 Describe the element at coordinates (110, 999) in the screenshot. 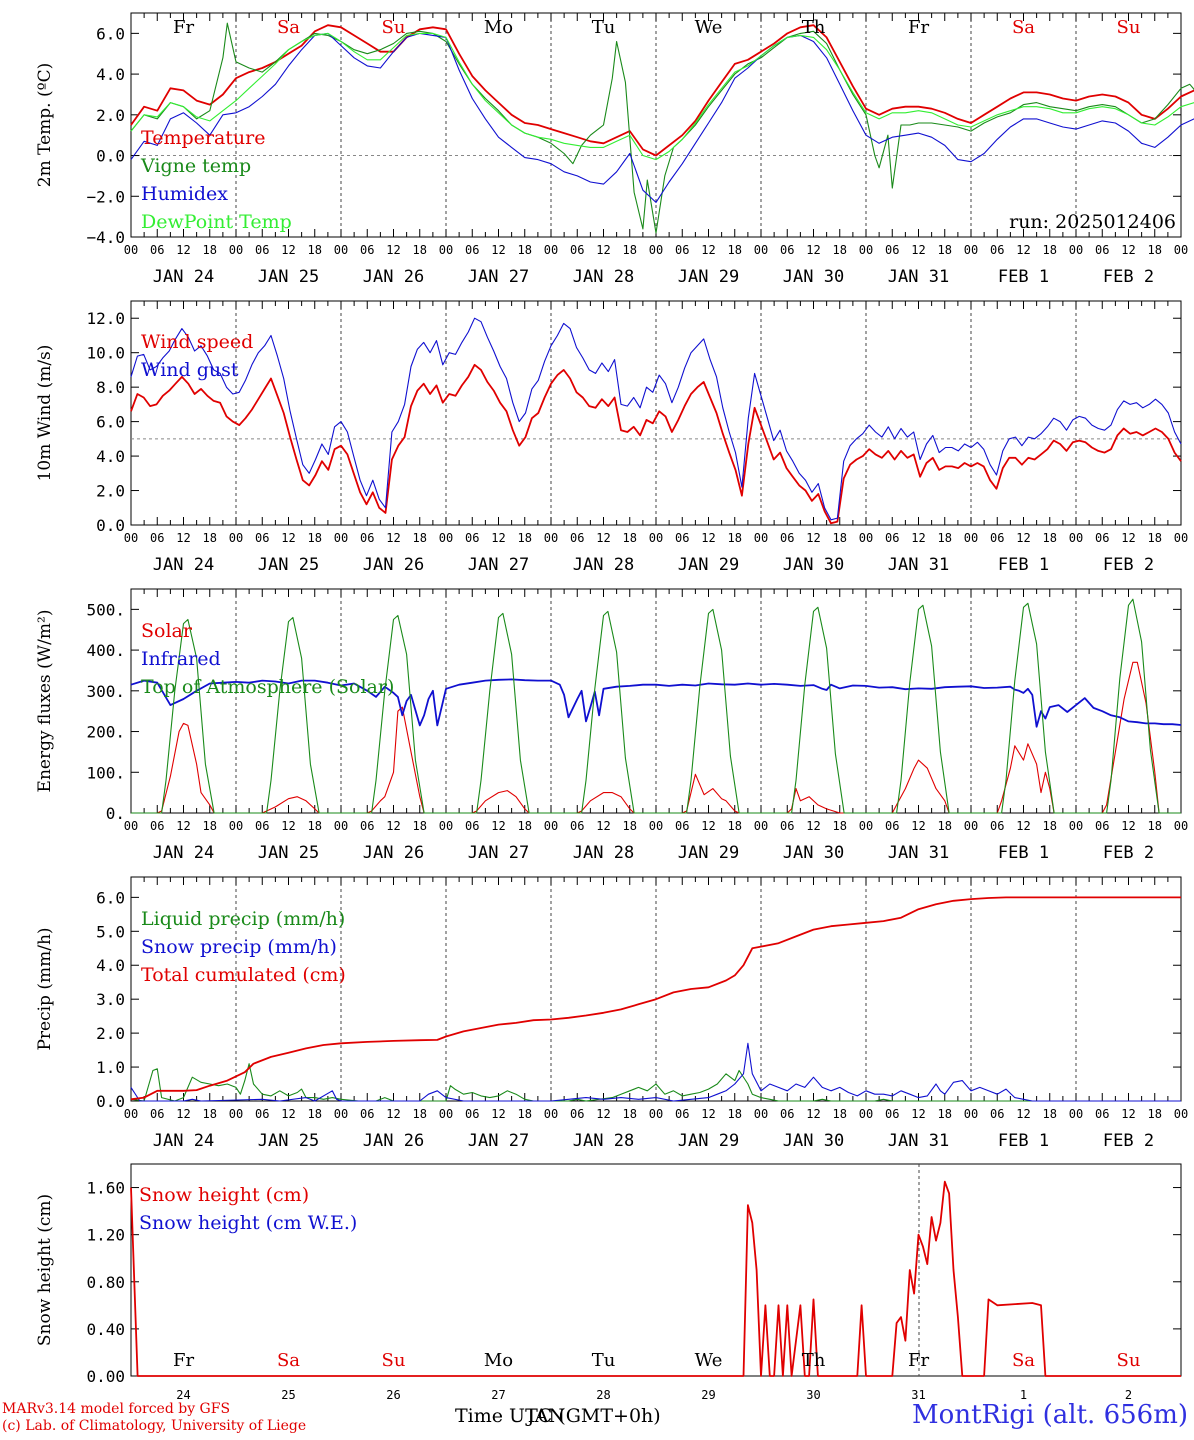

I see `y-tick-label: 3.0` at that location.